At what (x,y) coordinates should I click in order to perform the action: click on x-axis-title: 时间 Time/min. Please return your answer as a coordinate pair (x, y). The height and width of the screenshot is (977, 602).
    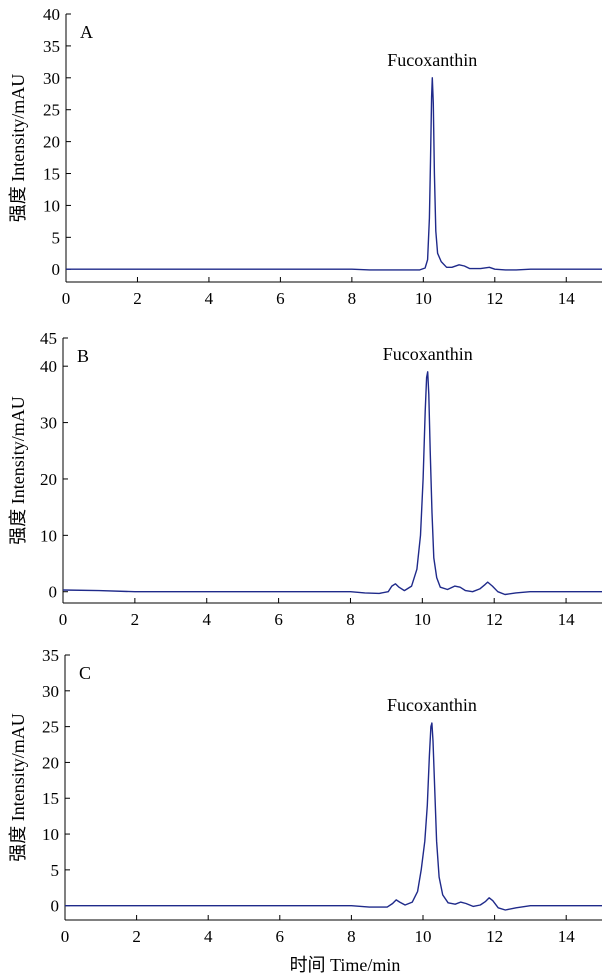
    Looking at the image, I should click on (345, 965).